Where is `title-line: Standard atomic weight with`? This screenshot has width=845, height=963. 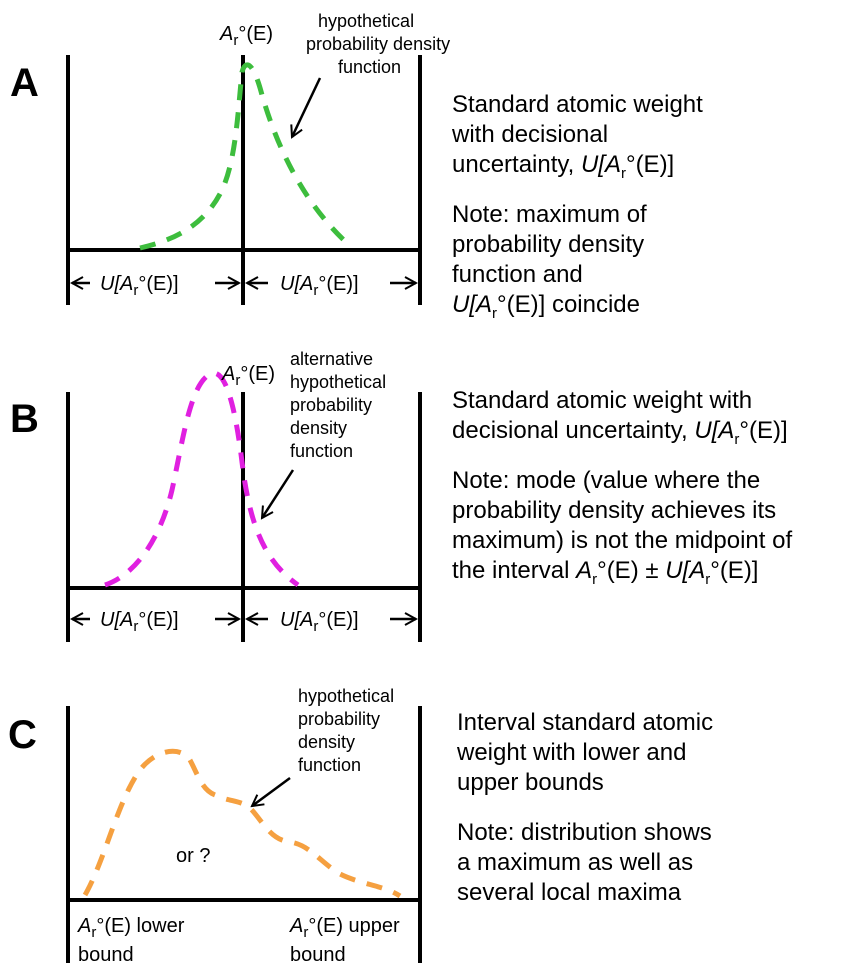
title-line: Standard atomic weight with is located at coordinates (602, 400).